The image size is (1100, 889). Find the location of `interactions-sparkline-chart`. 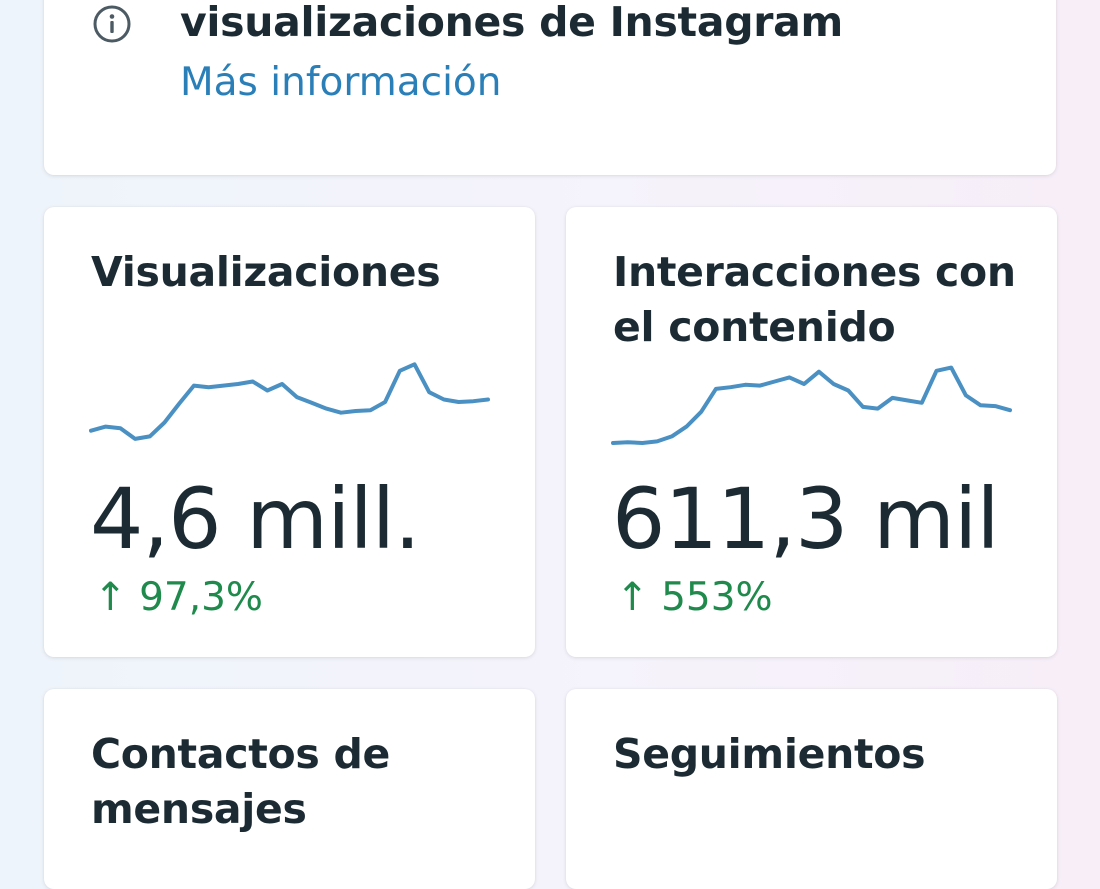

interactions-sparkline-chart is located at coordinates (811, 405).